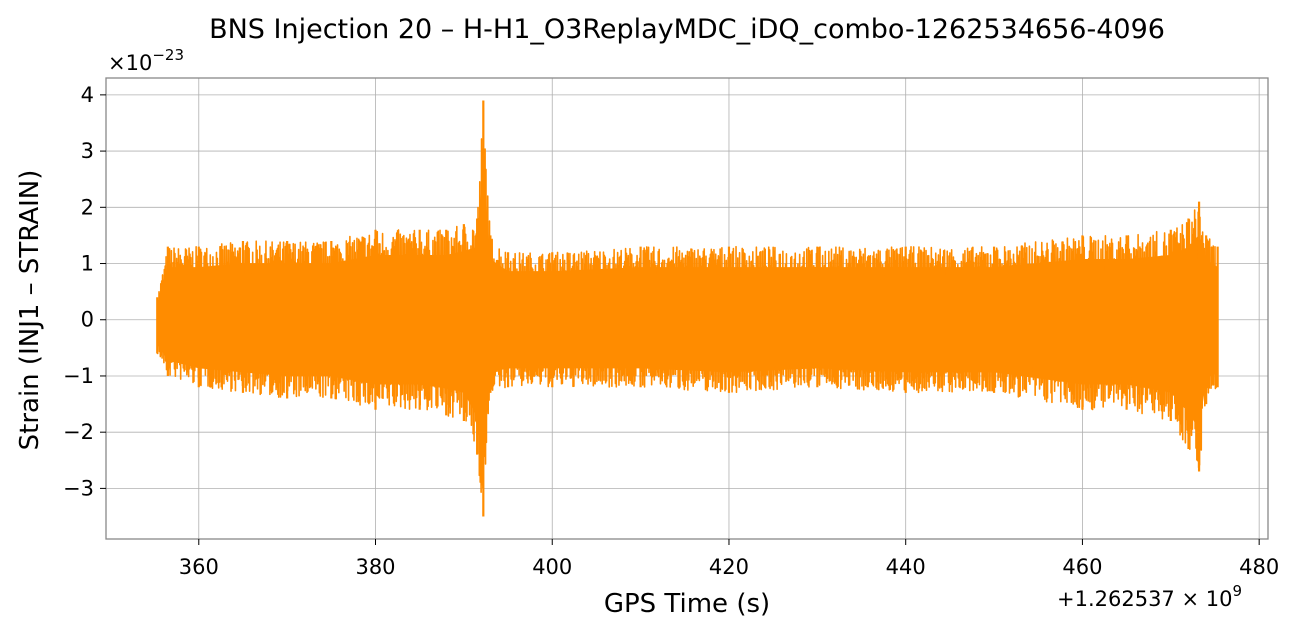 The width and height of the screenshot is (1296, 633). What do you see at coordinates (199, 567) in the screenshot?
I see `x-tick-label: 360` at bounding box center [199, 567].